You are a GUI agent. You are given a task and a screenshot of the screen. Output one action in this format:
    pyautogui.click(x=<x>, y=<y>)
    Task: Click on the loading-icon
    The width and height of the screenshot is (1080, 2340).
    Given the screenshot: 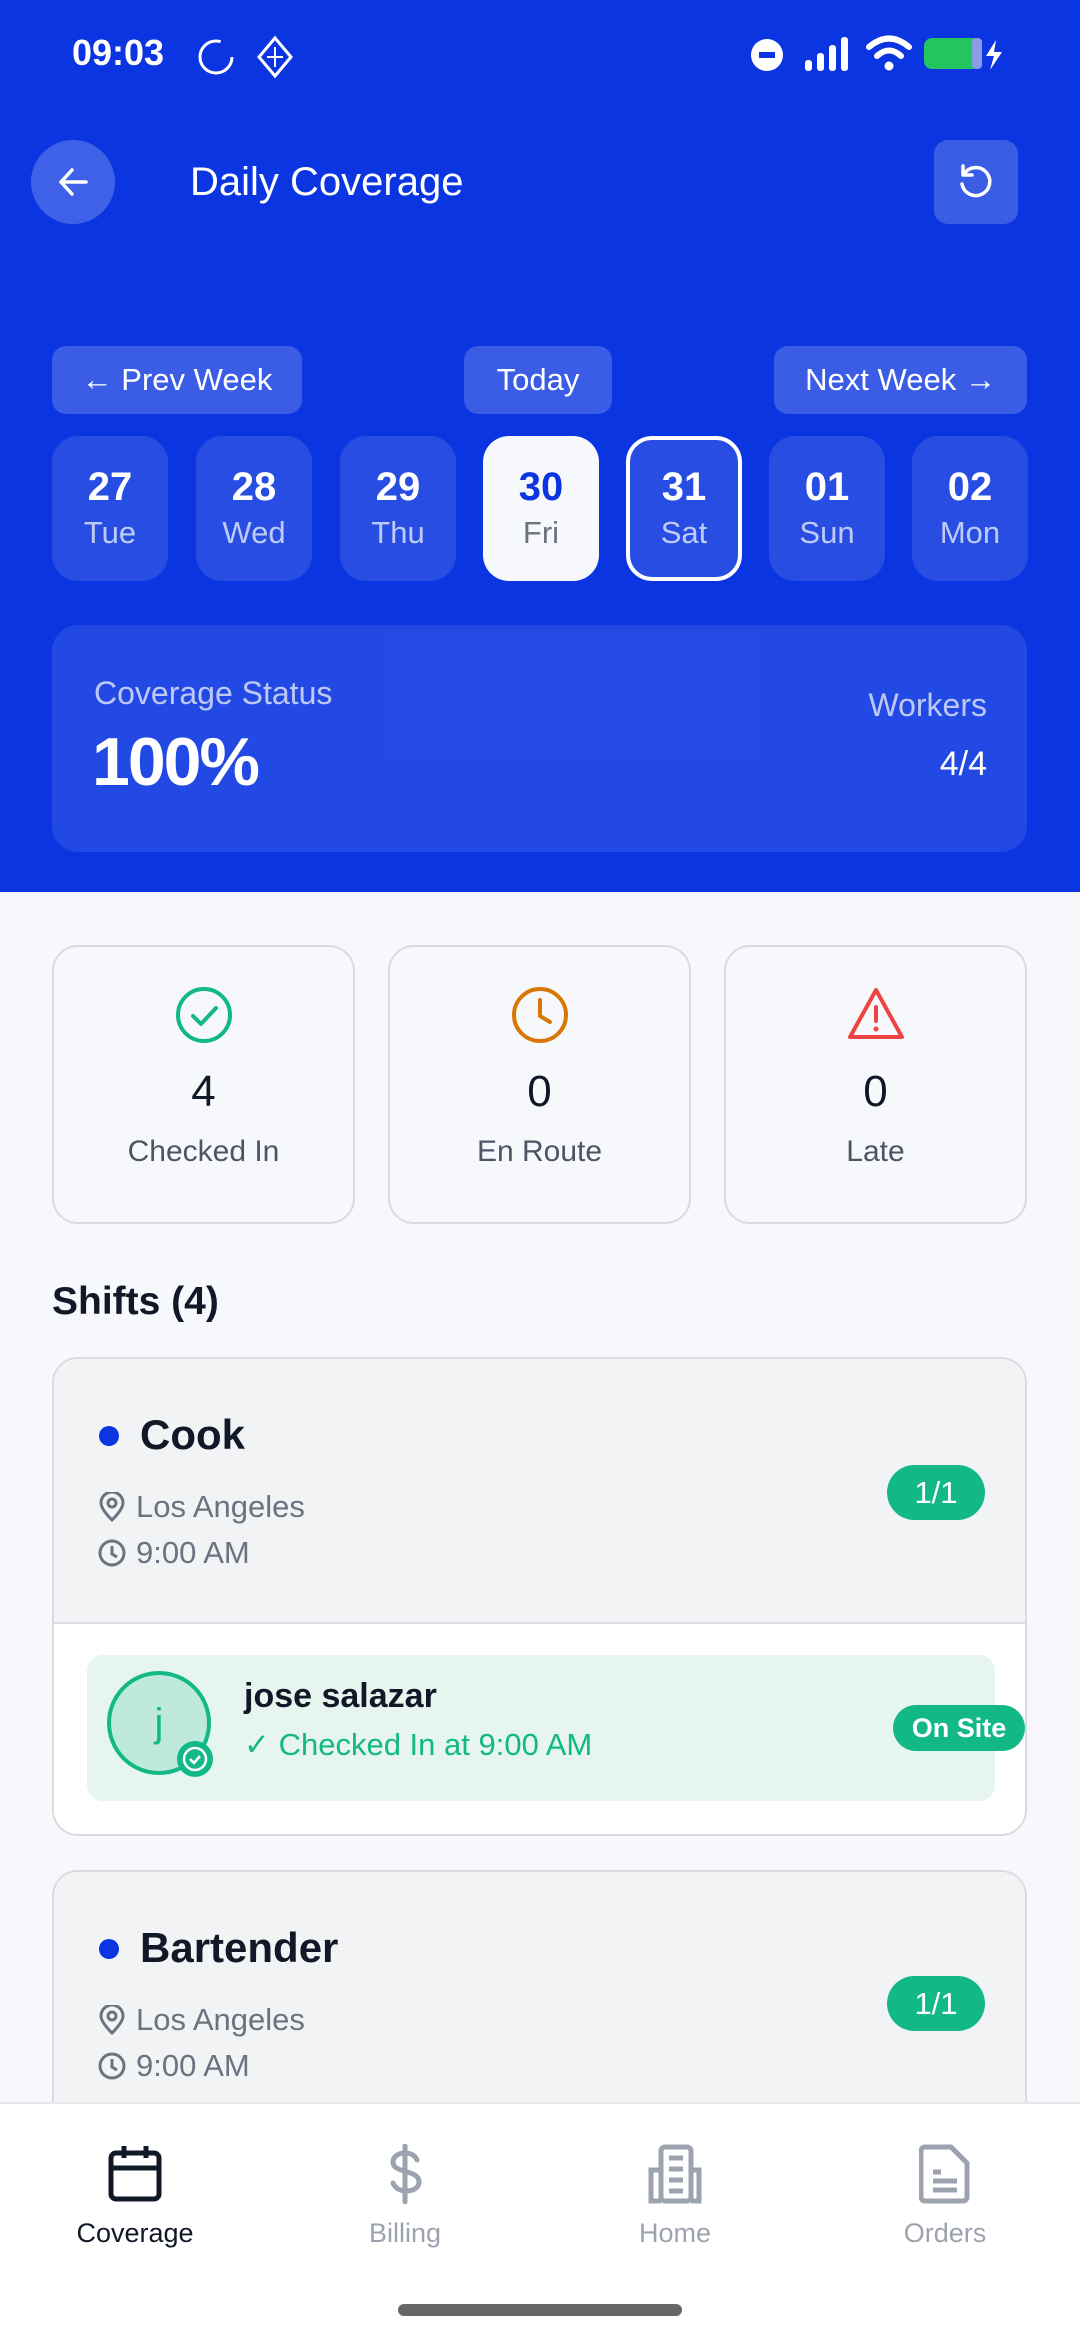 What is the action you would take?
    pyautogui.click(x=216, y=57)
    